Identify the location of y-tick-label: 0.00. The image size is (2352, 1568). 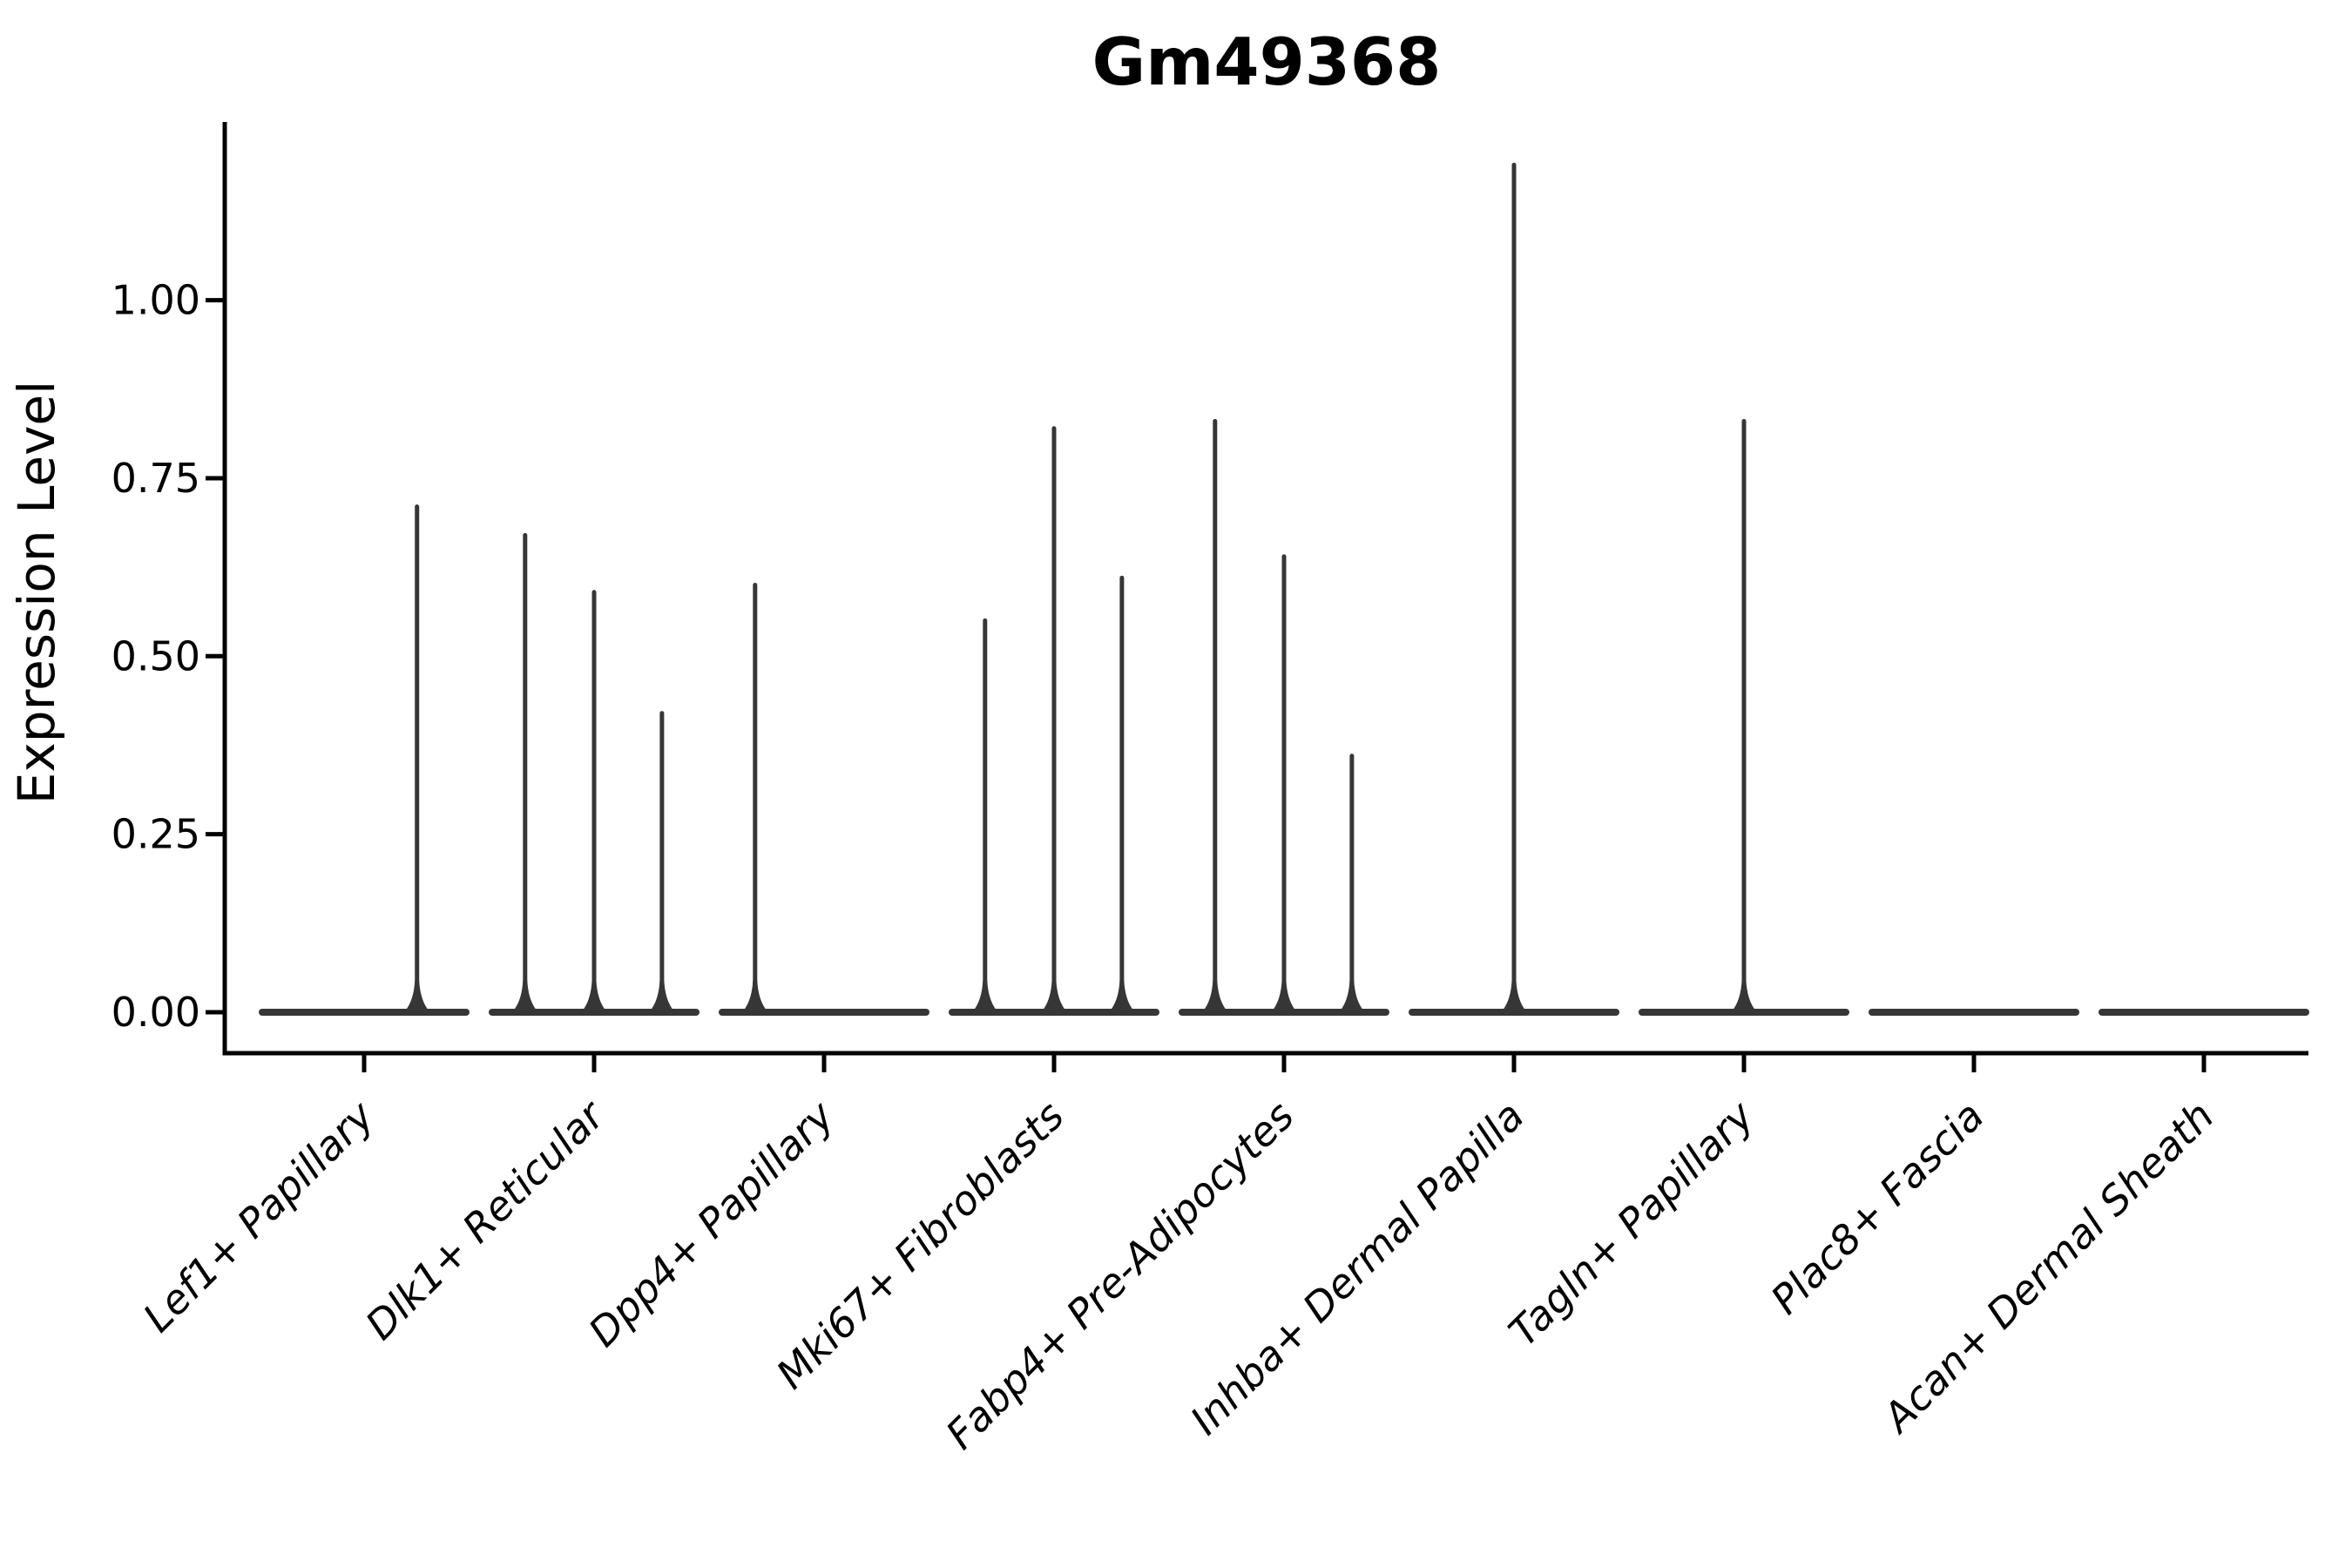
(156, 1013).